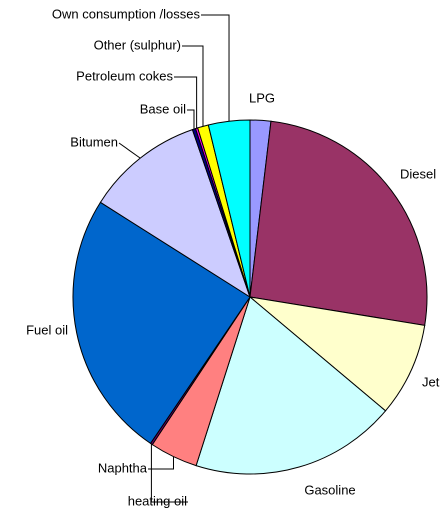  I want to click on slice-label: Fuel oil, so click(47, 329).